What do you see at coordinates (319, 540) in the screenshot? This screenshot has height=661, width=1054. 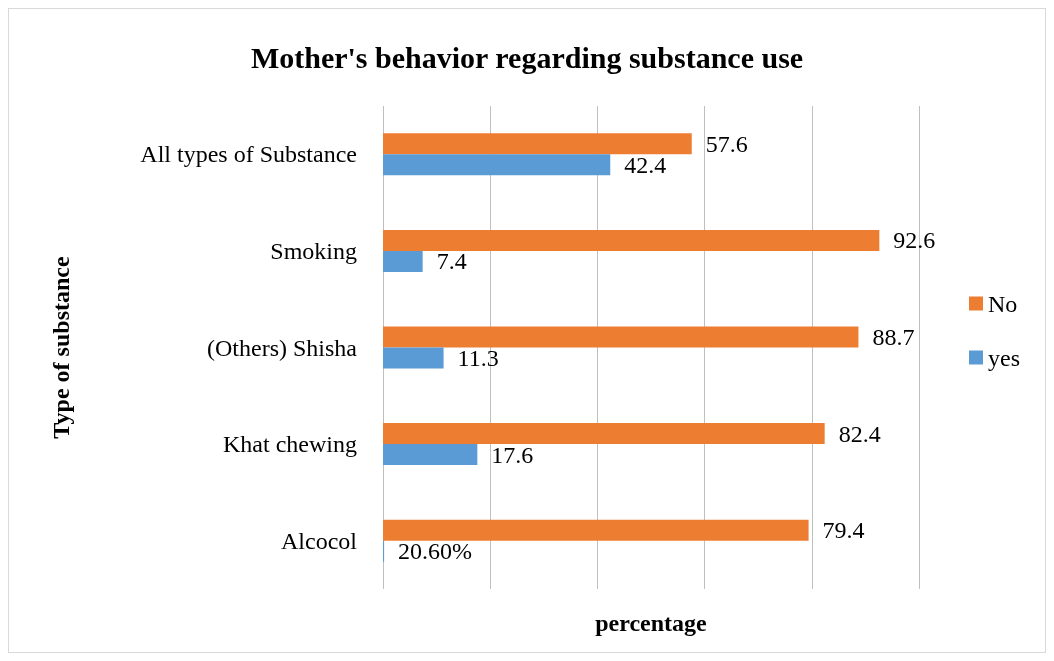 I see `y-tick-label: Alcocol` at bounding box center [319, 540].